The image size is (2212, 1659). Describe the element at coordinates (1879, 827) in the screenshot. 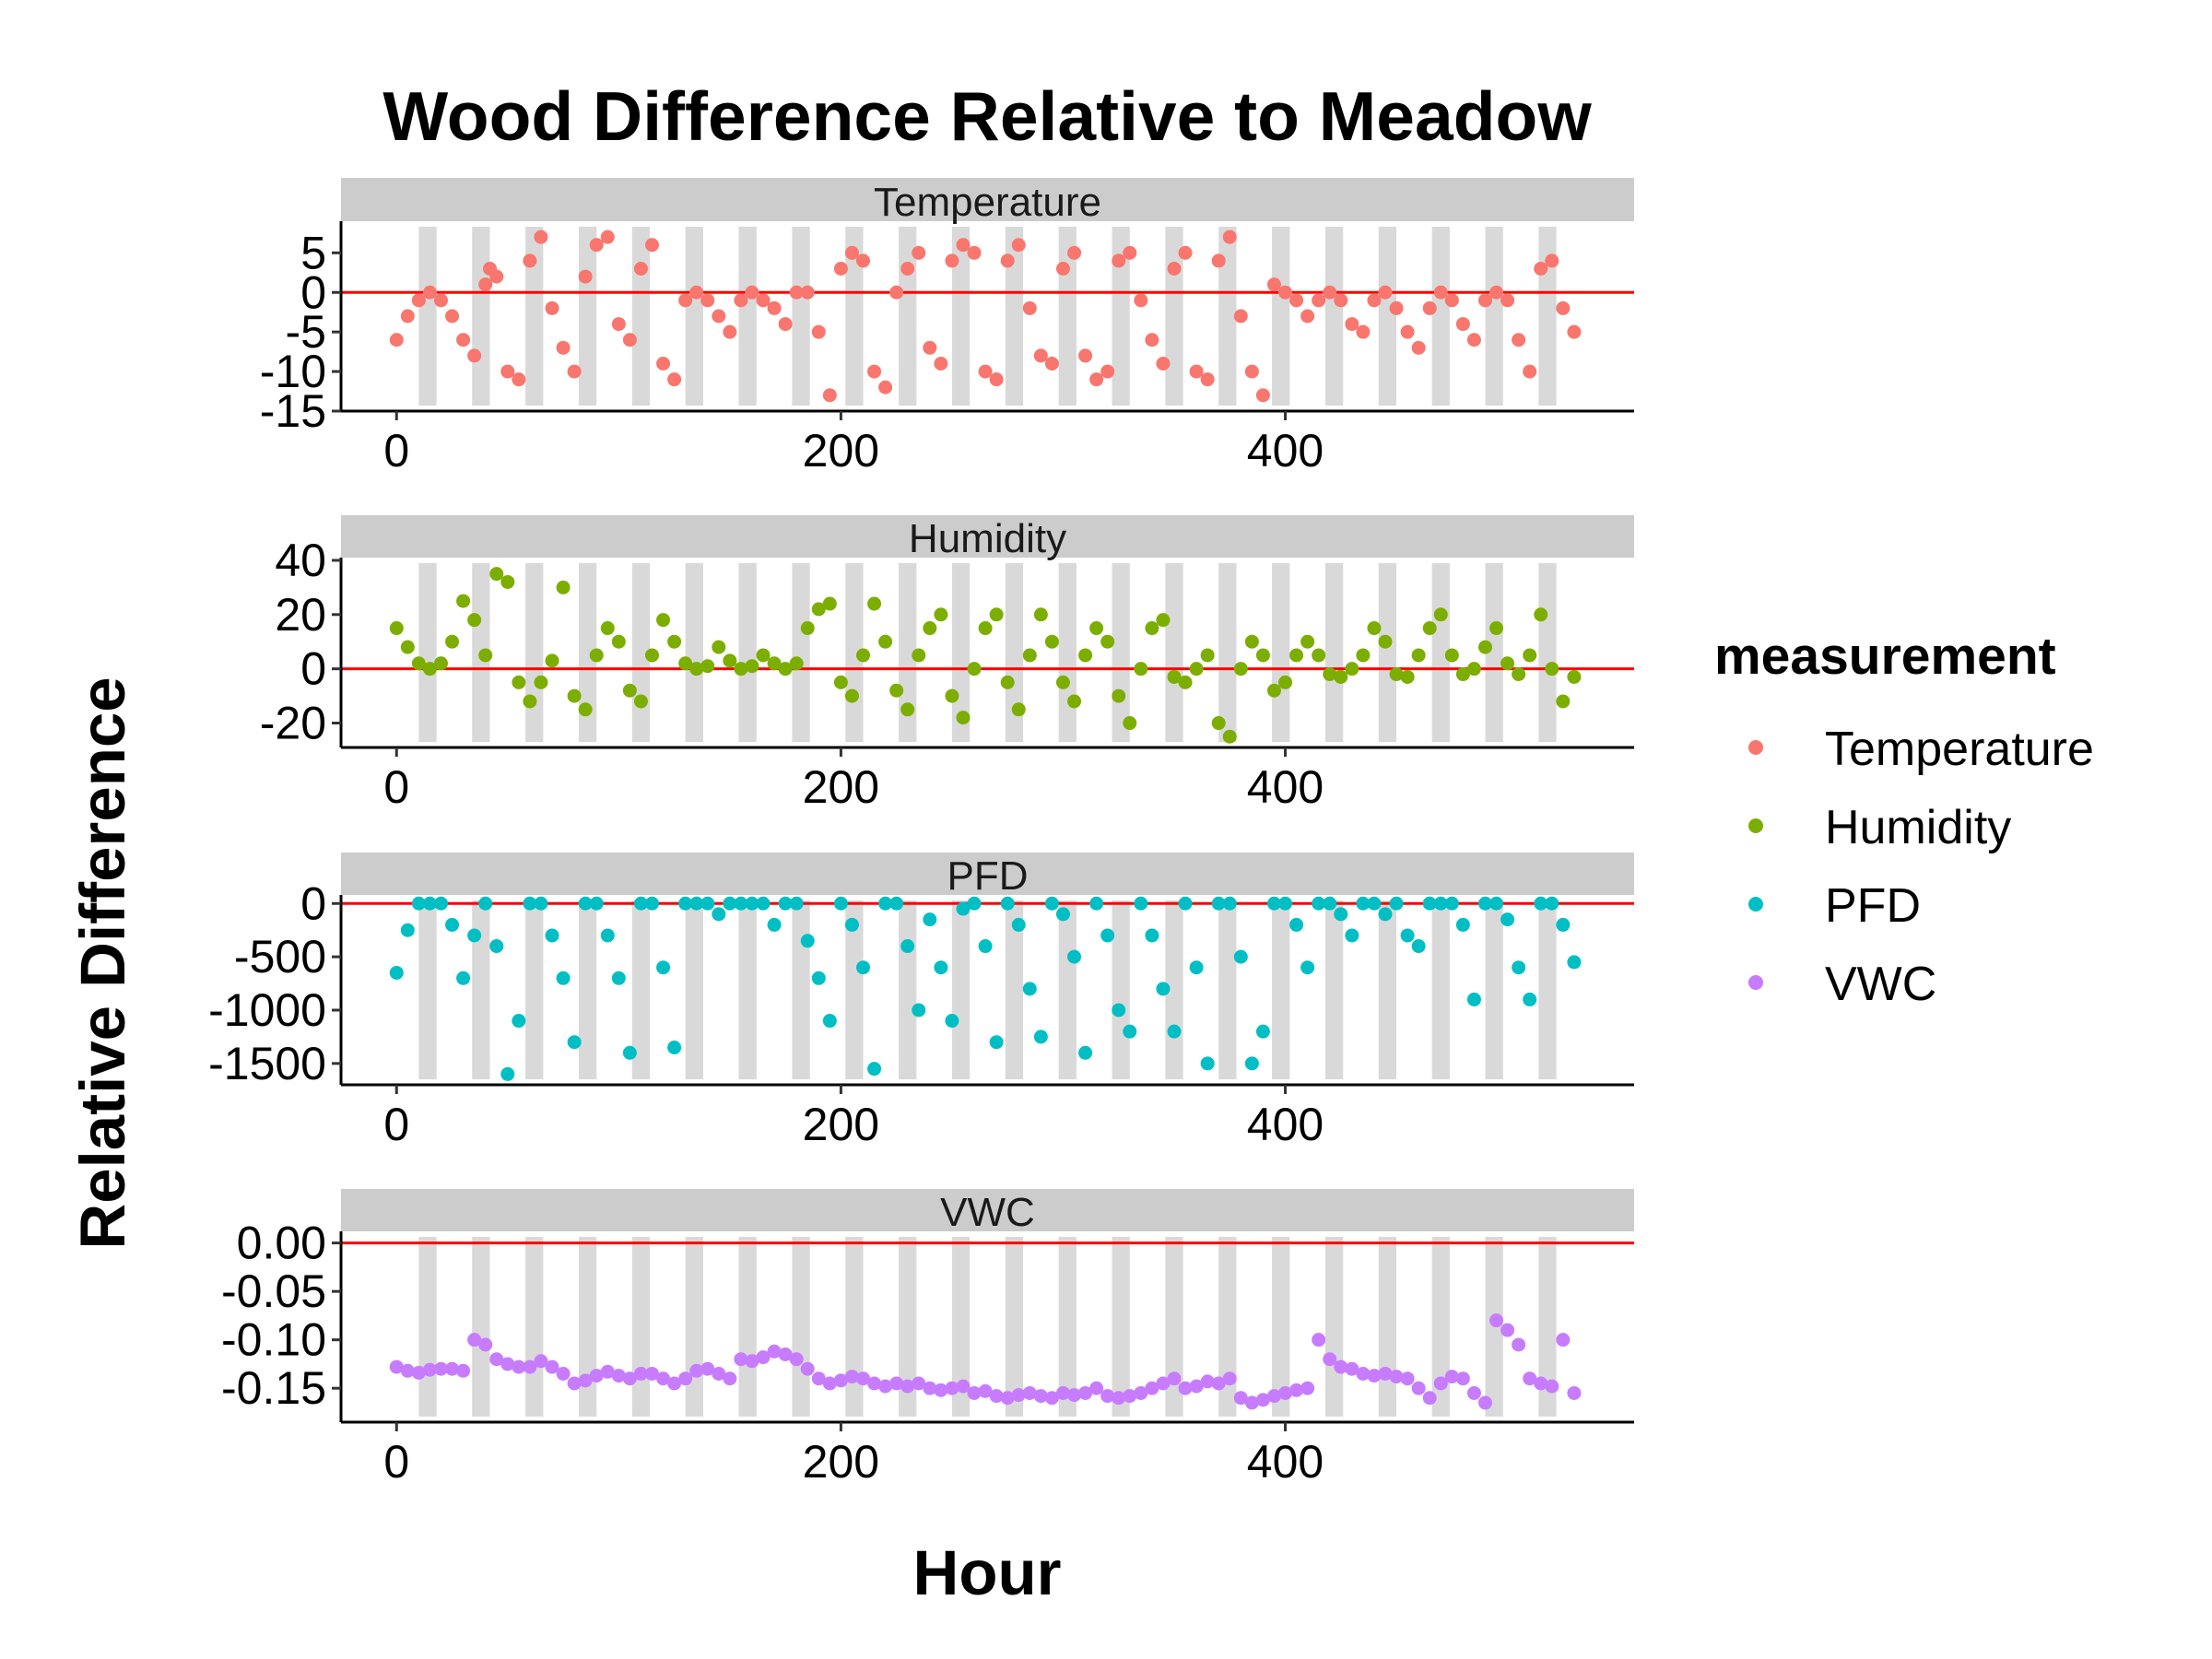

I see `legend-item-humidity: Humidity` at that location.